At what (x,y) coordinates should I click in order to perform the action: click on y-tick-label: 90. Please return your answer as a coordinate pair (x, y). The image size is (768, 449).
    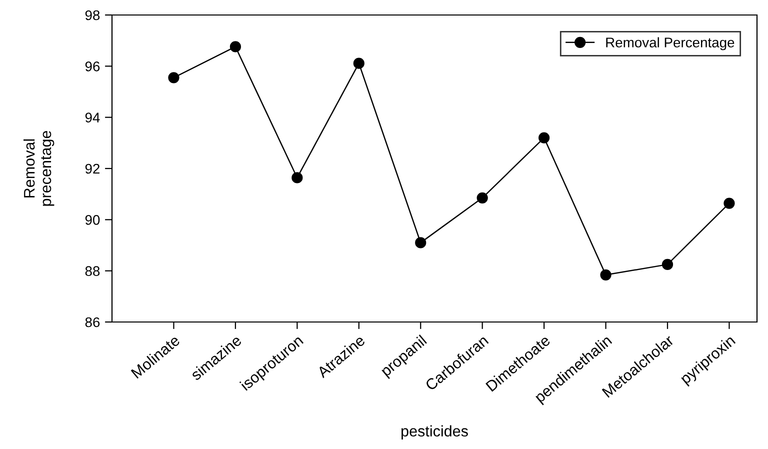
    Looking at the image, I should click on (92, 220).